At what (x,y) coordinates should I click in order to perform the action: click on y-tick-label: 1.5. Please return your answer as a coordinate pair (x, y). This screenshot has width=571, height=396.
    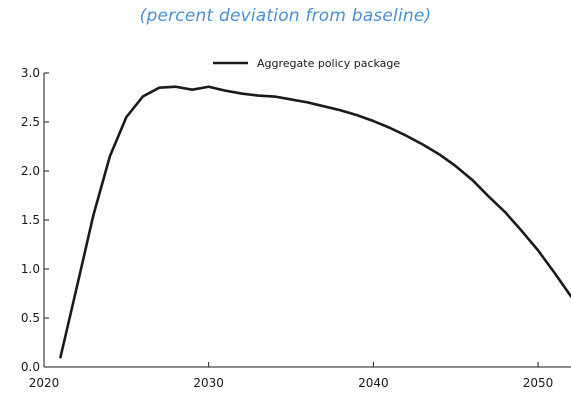
    Looking at the image, I should click on (30, 220).